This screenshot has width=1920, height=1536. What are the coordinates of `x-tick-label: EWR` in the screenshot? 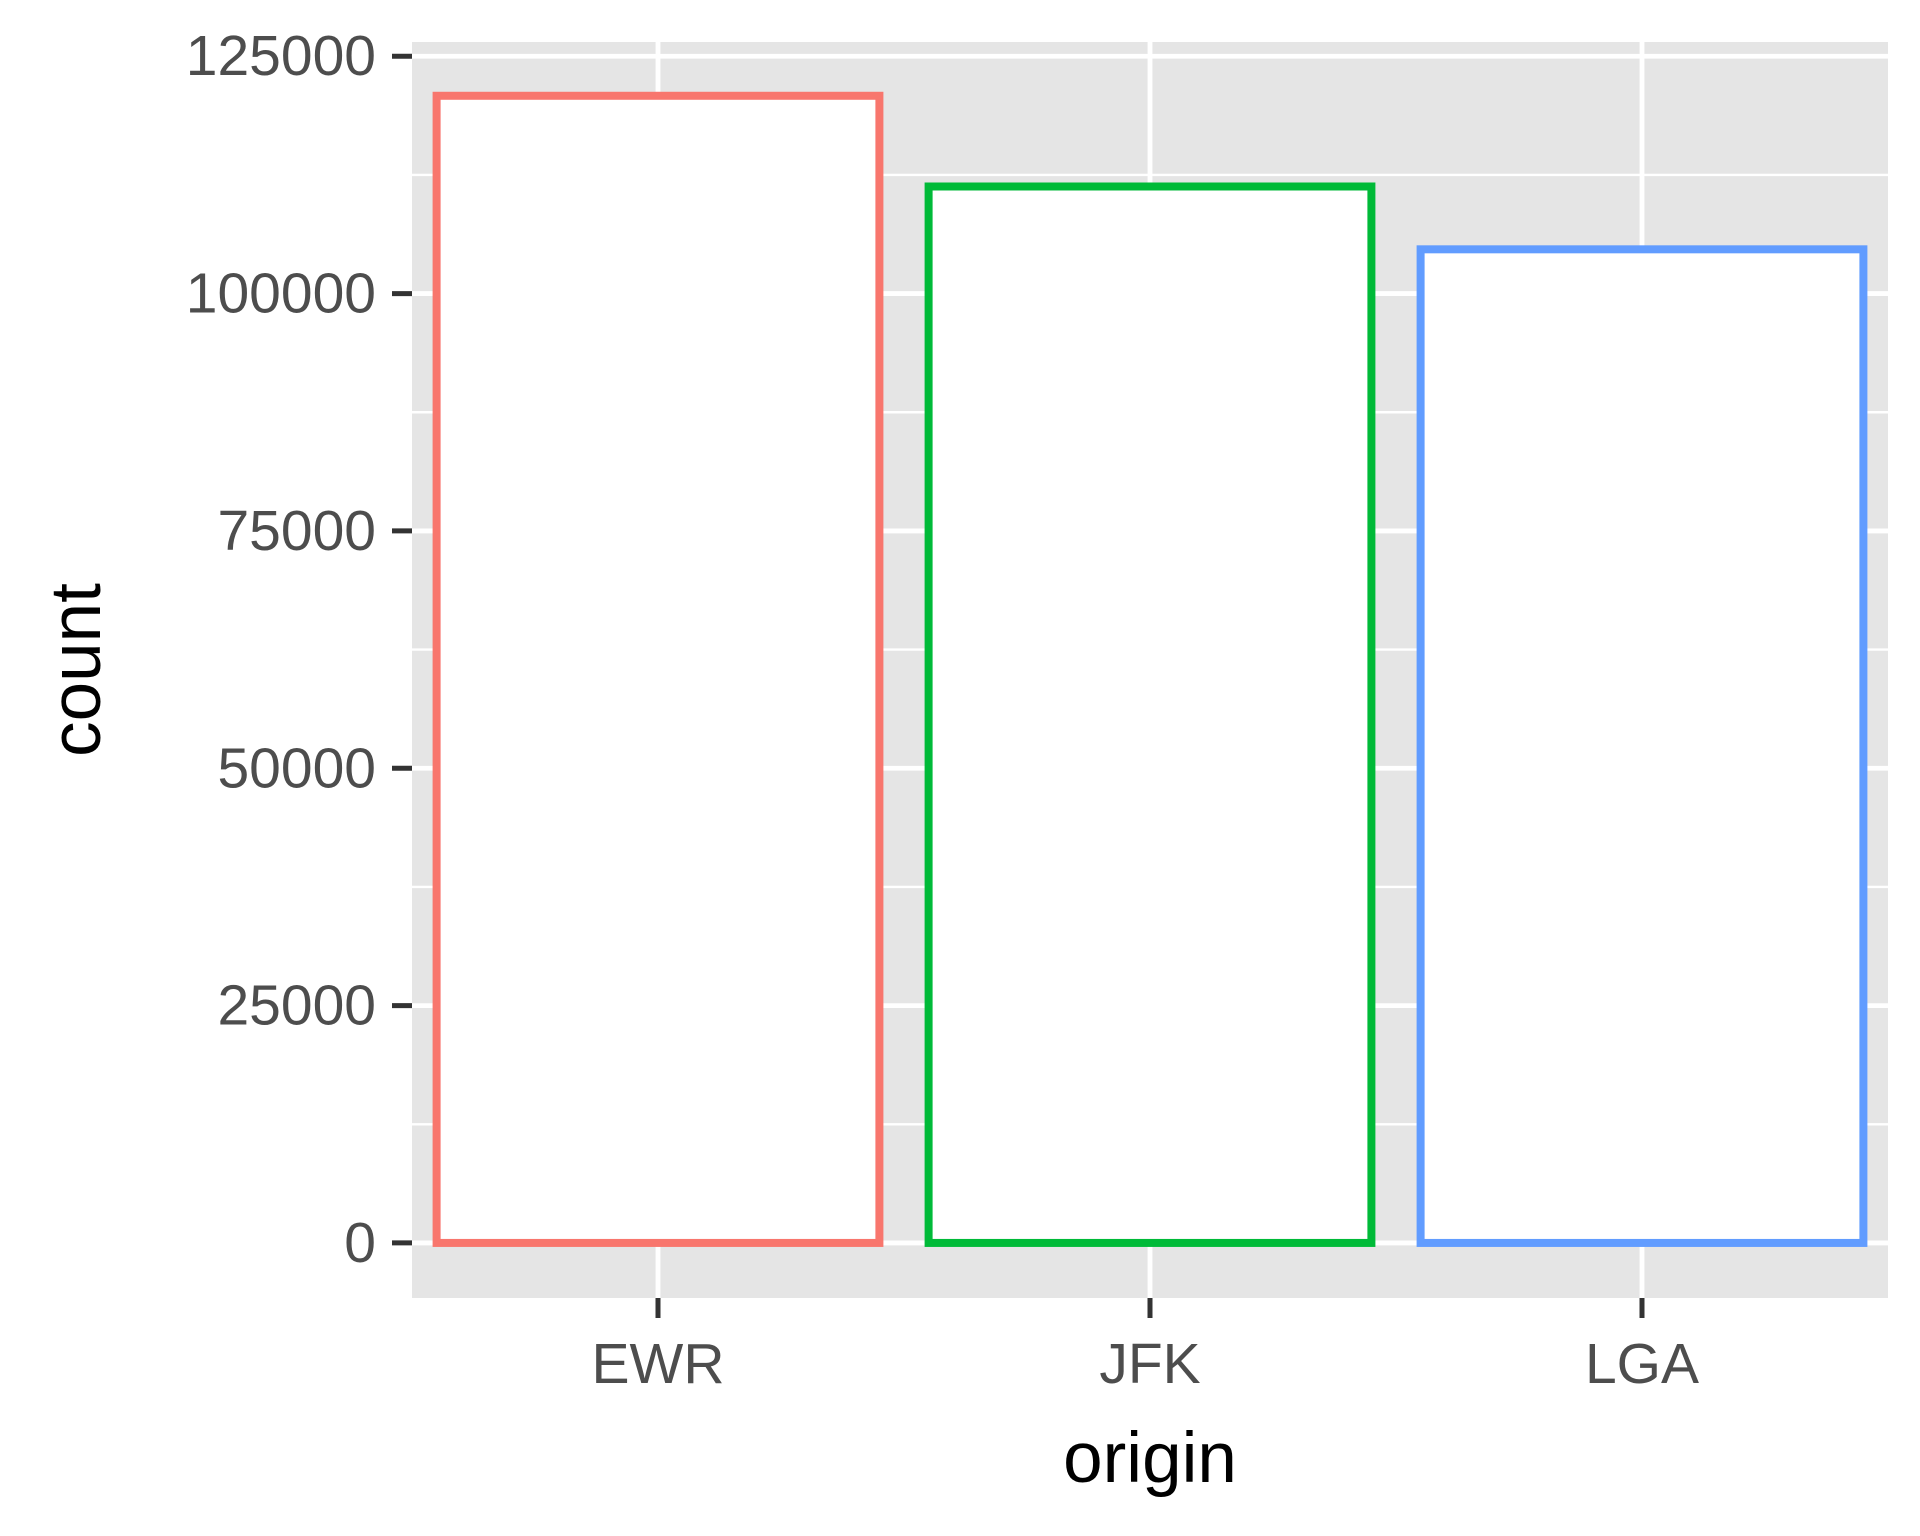 It's located at (658, 1364).